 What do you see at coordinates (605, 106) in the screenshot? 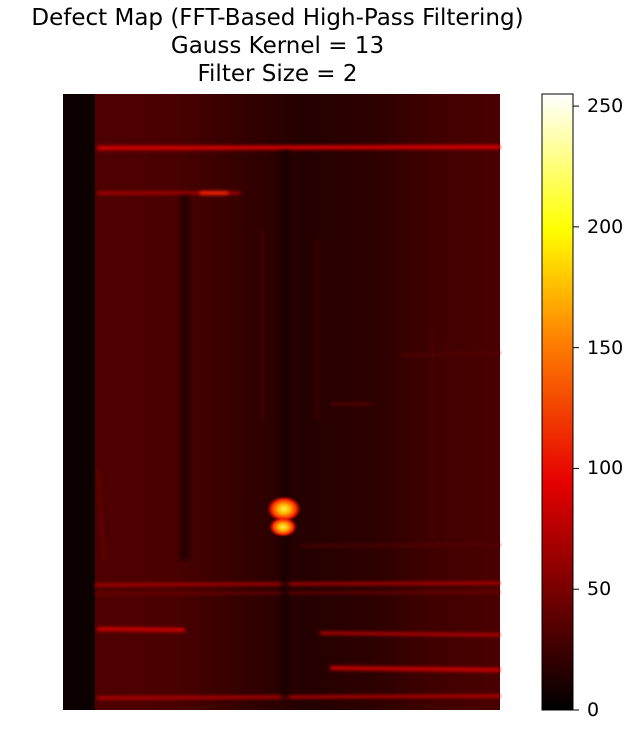
I see `colorbar-tick-label-250: 250` at bounding box center [605, 106].